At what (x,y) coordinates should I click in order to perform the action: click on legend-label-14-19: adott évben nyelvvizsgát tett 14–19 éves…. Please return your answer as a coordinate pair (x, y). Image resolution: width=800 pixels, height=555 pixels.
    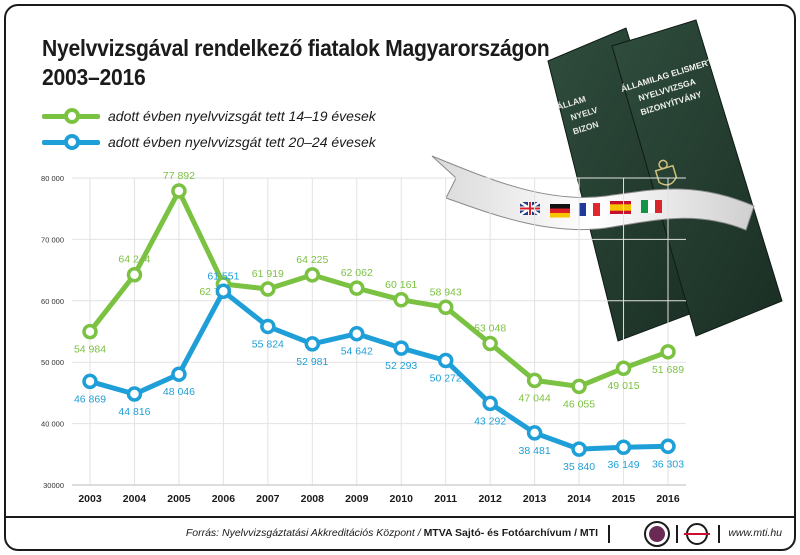
    Looking at the image, I should click on (242, 116).